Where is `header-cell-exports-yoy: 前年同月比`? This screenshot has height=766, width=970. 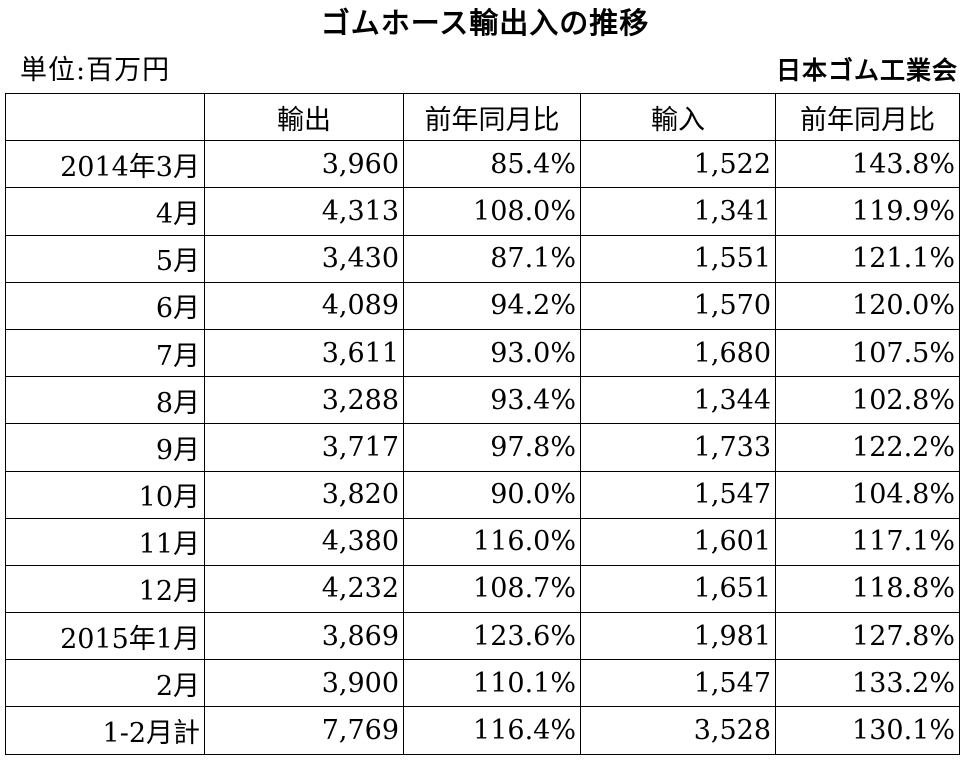
header-cell-exports-yoy: 前年同月比 is located at coordinates (492, 117).